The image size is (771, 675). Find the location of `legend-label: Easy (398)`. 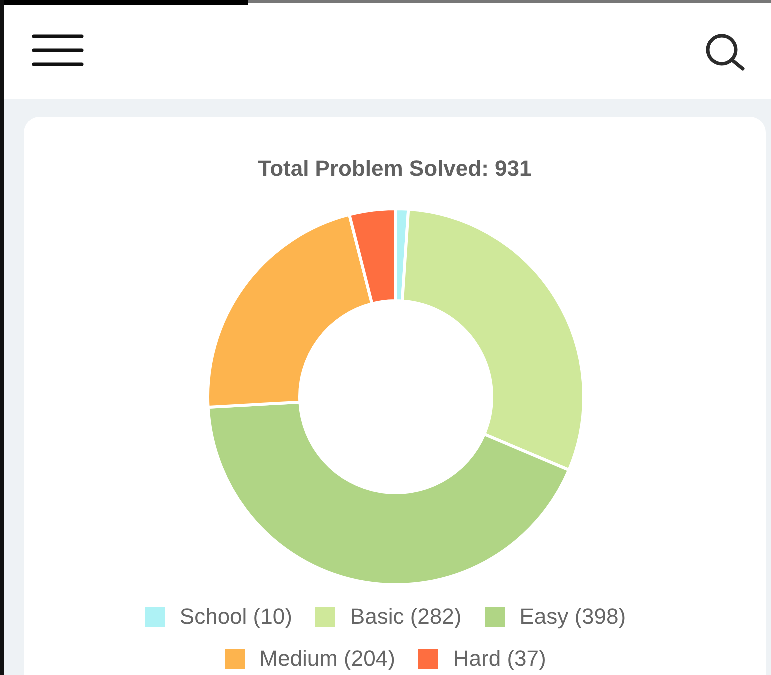

legend-label: Easy (398) is located at coordinates (573, 617).